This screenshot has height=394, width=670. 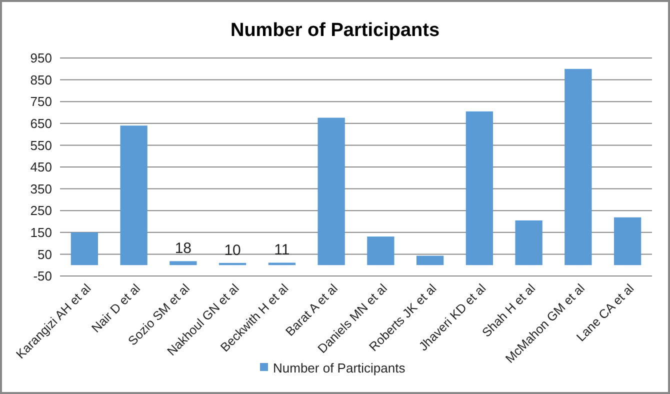 I want to click on y-tick-label: 850, so click(x=41, y=80).